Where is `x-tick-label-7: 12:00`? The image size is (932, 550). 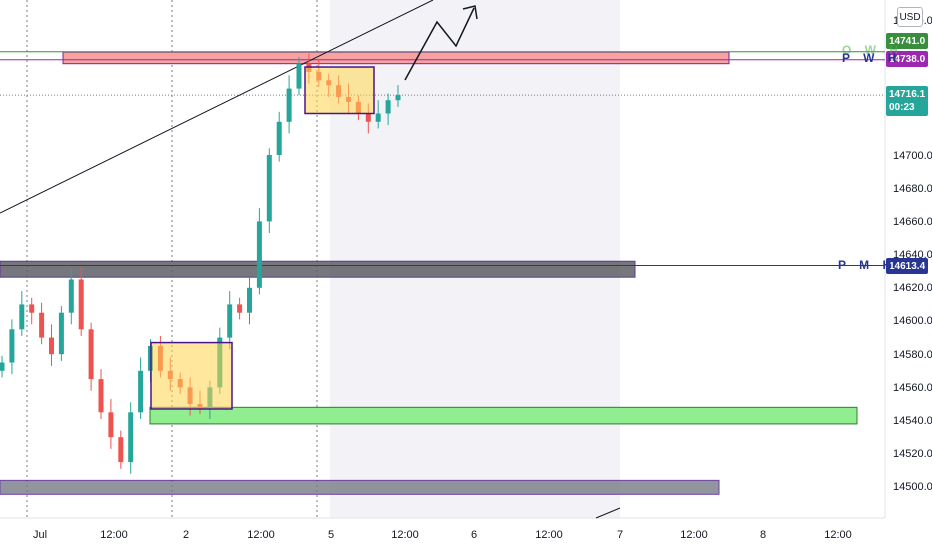
x-tick-label-7: 12:00 is located at coordinates (549, 535).